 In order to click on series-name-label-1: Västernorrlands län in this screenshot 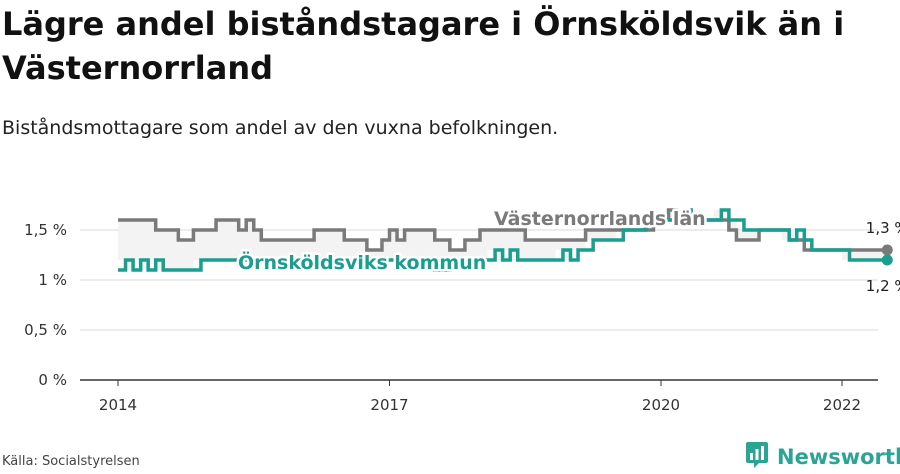, I will do `click(600, 219)`.